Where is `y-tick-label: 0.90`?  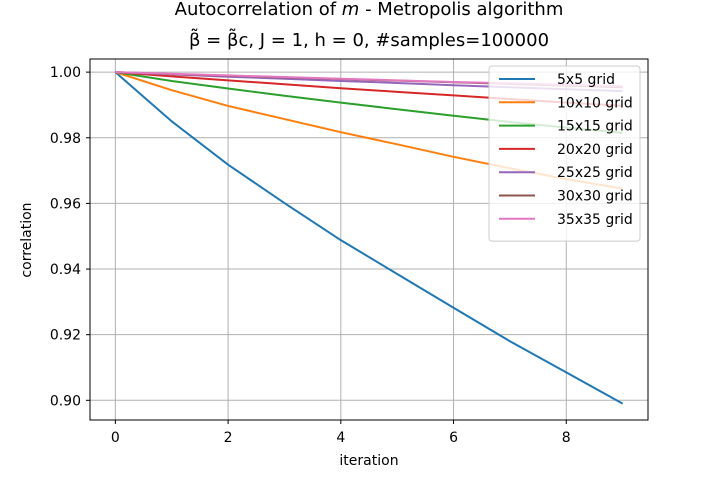
y-tick-label: 0.90 is located at coordinates (65, 401).